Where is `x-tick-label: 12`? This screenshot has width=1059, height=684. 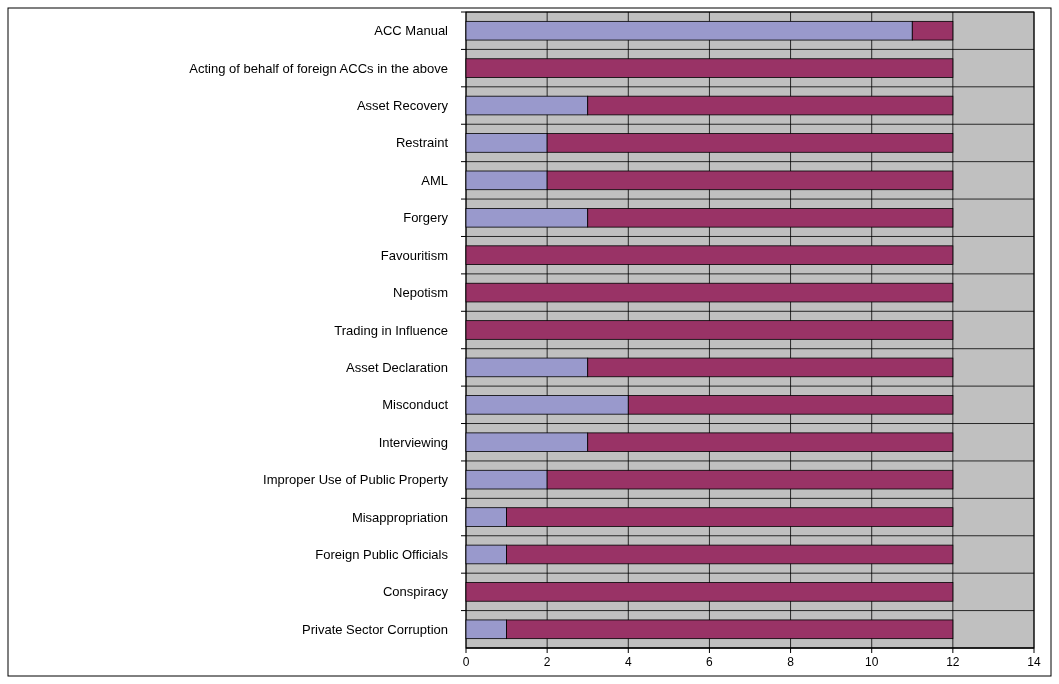 x-tick-label: 12 is located at coordinates (953, 662).